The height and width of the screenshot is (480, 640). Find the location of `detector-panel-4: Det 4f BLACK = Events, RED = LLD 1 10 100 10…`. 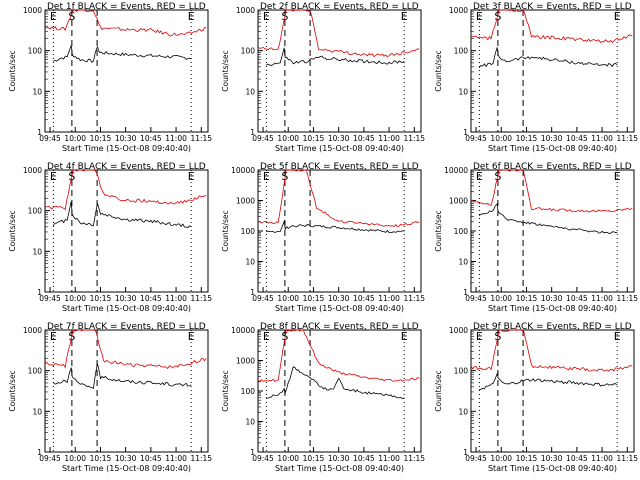

detector-panel-4: Det 4f BLACK = Events, RED = LLD 1 10 100 10… is located at coordinates (110, 237).